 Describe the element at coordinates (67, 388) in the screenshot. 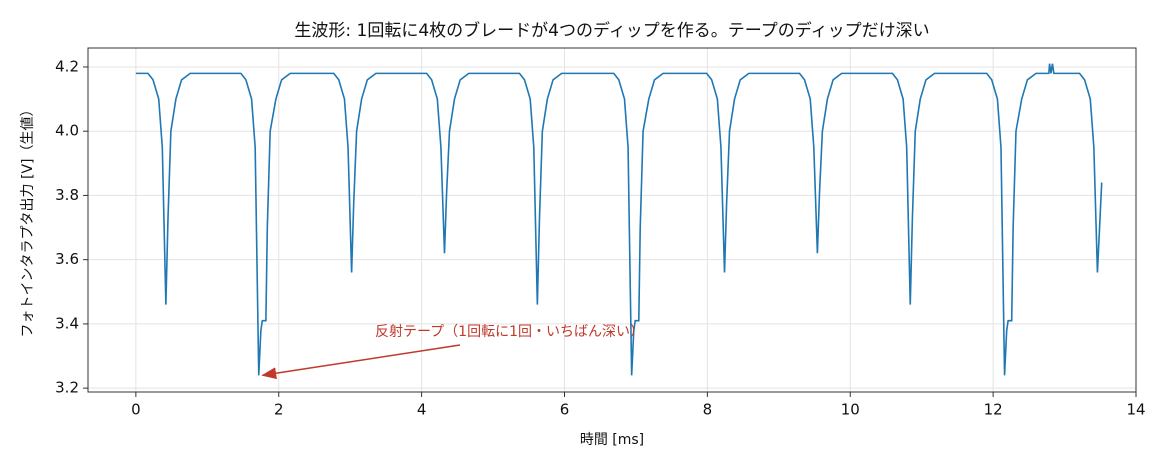

I see `y-tick-label: 3.2` at that location.